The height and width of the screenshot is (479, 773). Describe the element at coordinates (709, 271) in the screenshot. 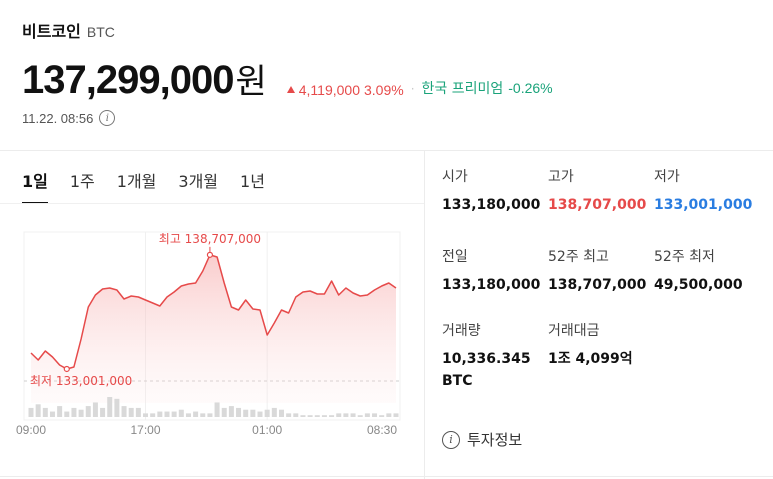

I see `stat-52-week-low: 52주 최저 49,500,000` at that location.